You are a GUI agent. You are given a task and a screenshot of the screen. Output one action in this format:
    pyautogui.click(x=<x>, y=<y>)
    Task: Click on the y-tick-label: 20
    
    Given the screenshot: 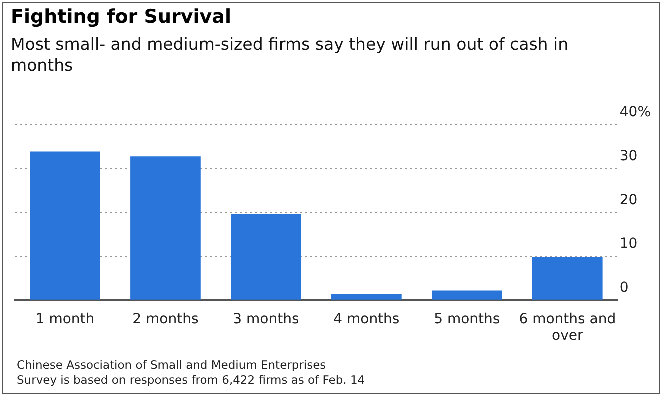 What is the action you would take?
    pyautogui.click(x=629, y=200)
    